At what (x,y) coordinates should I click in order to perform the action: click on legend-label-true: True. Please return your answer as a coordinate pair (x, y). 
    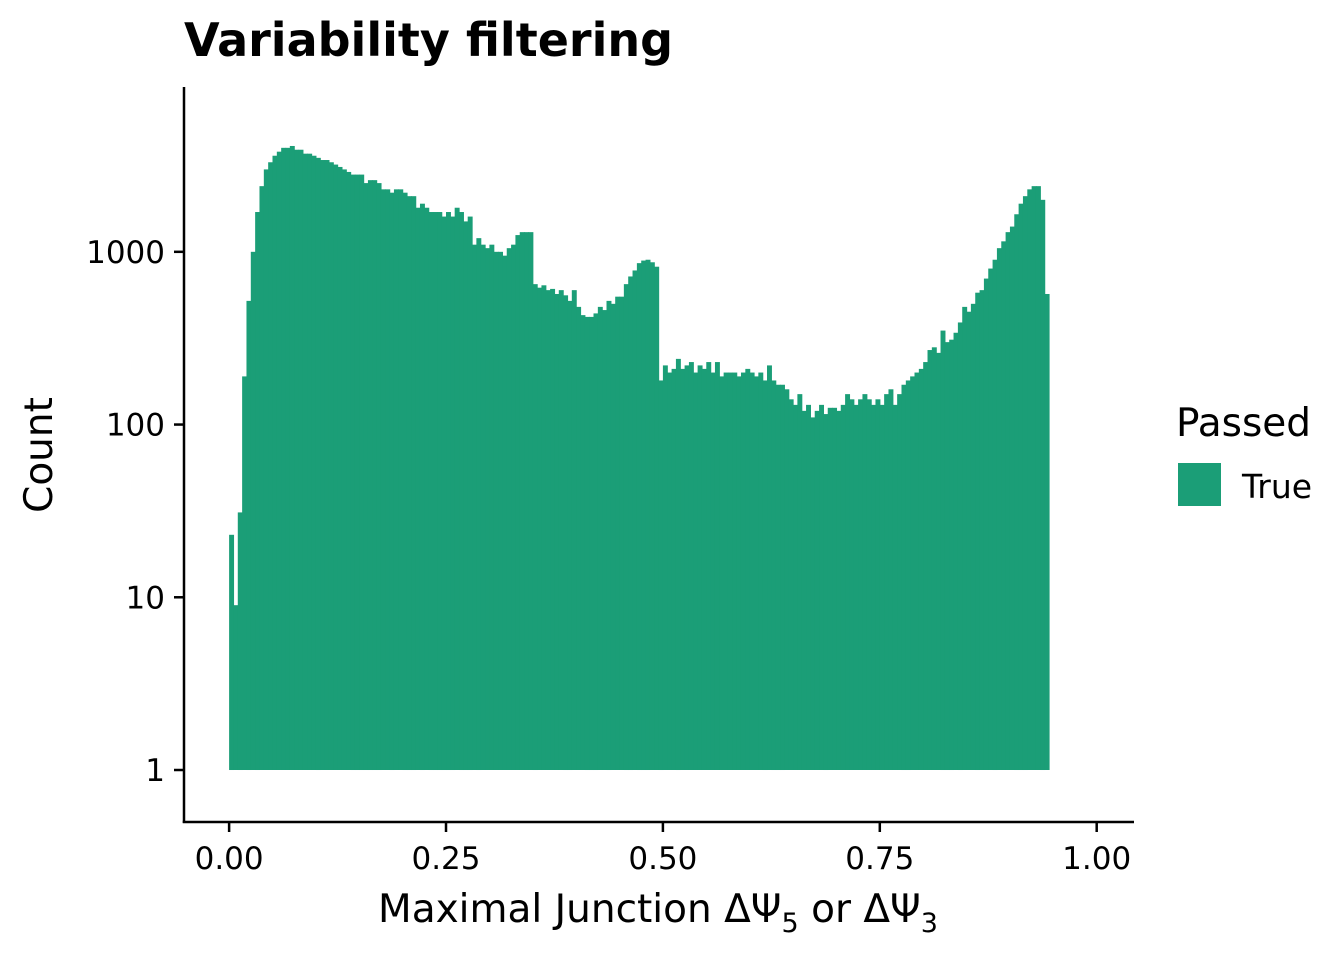
    Looking at the image, I should click on (1276, 486).